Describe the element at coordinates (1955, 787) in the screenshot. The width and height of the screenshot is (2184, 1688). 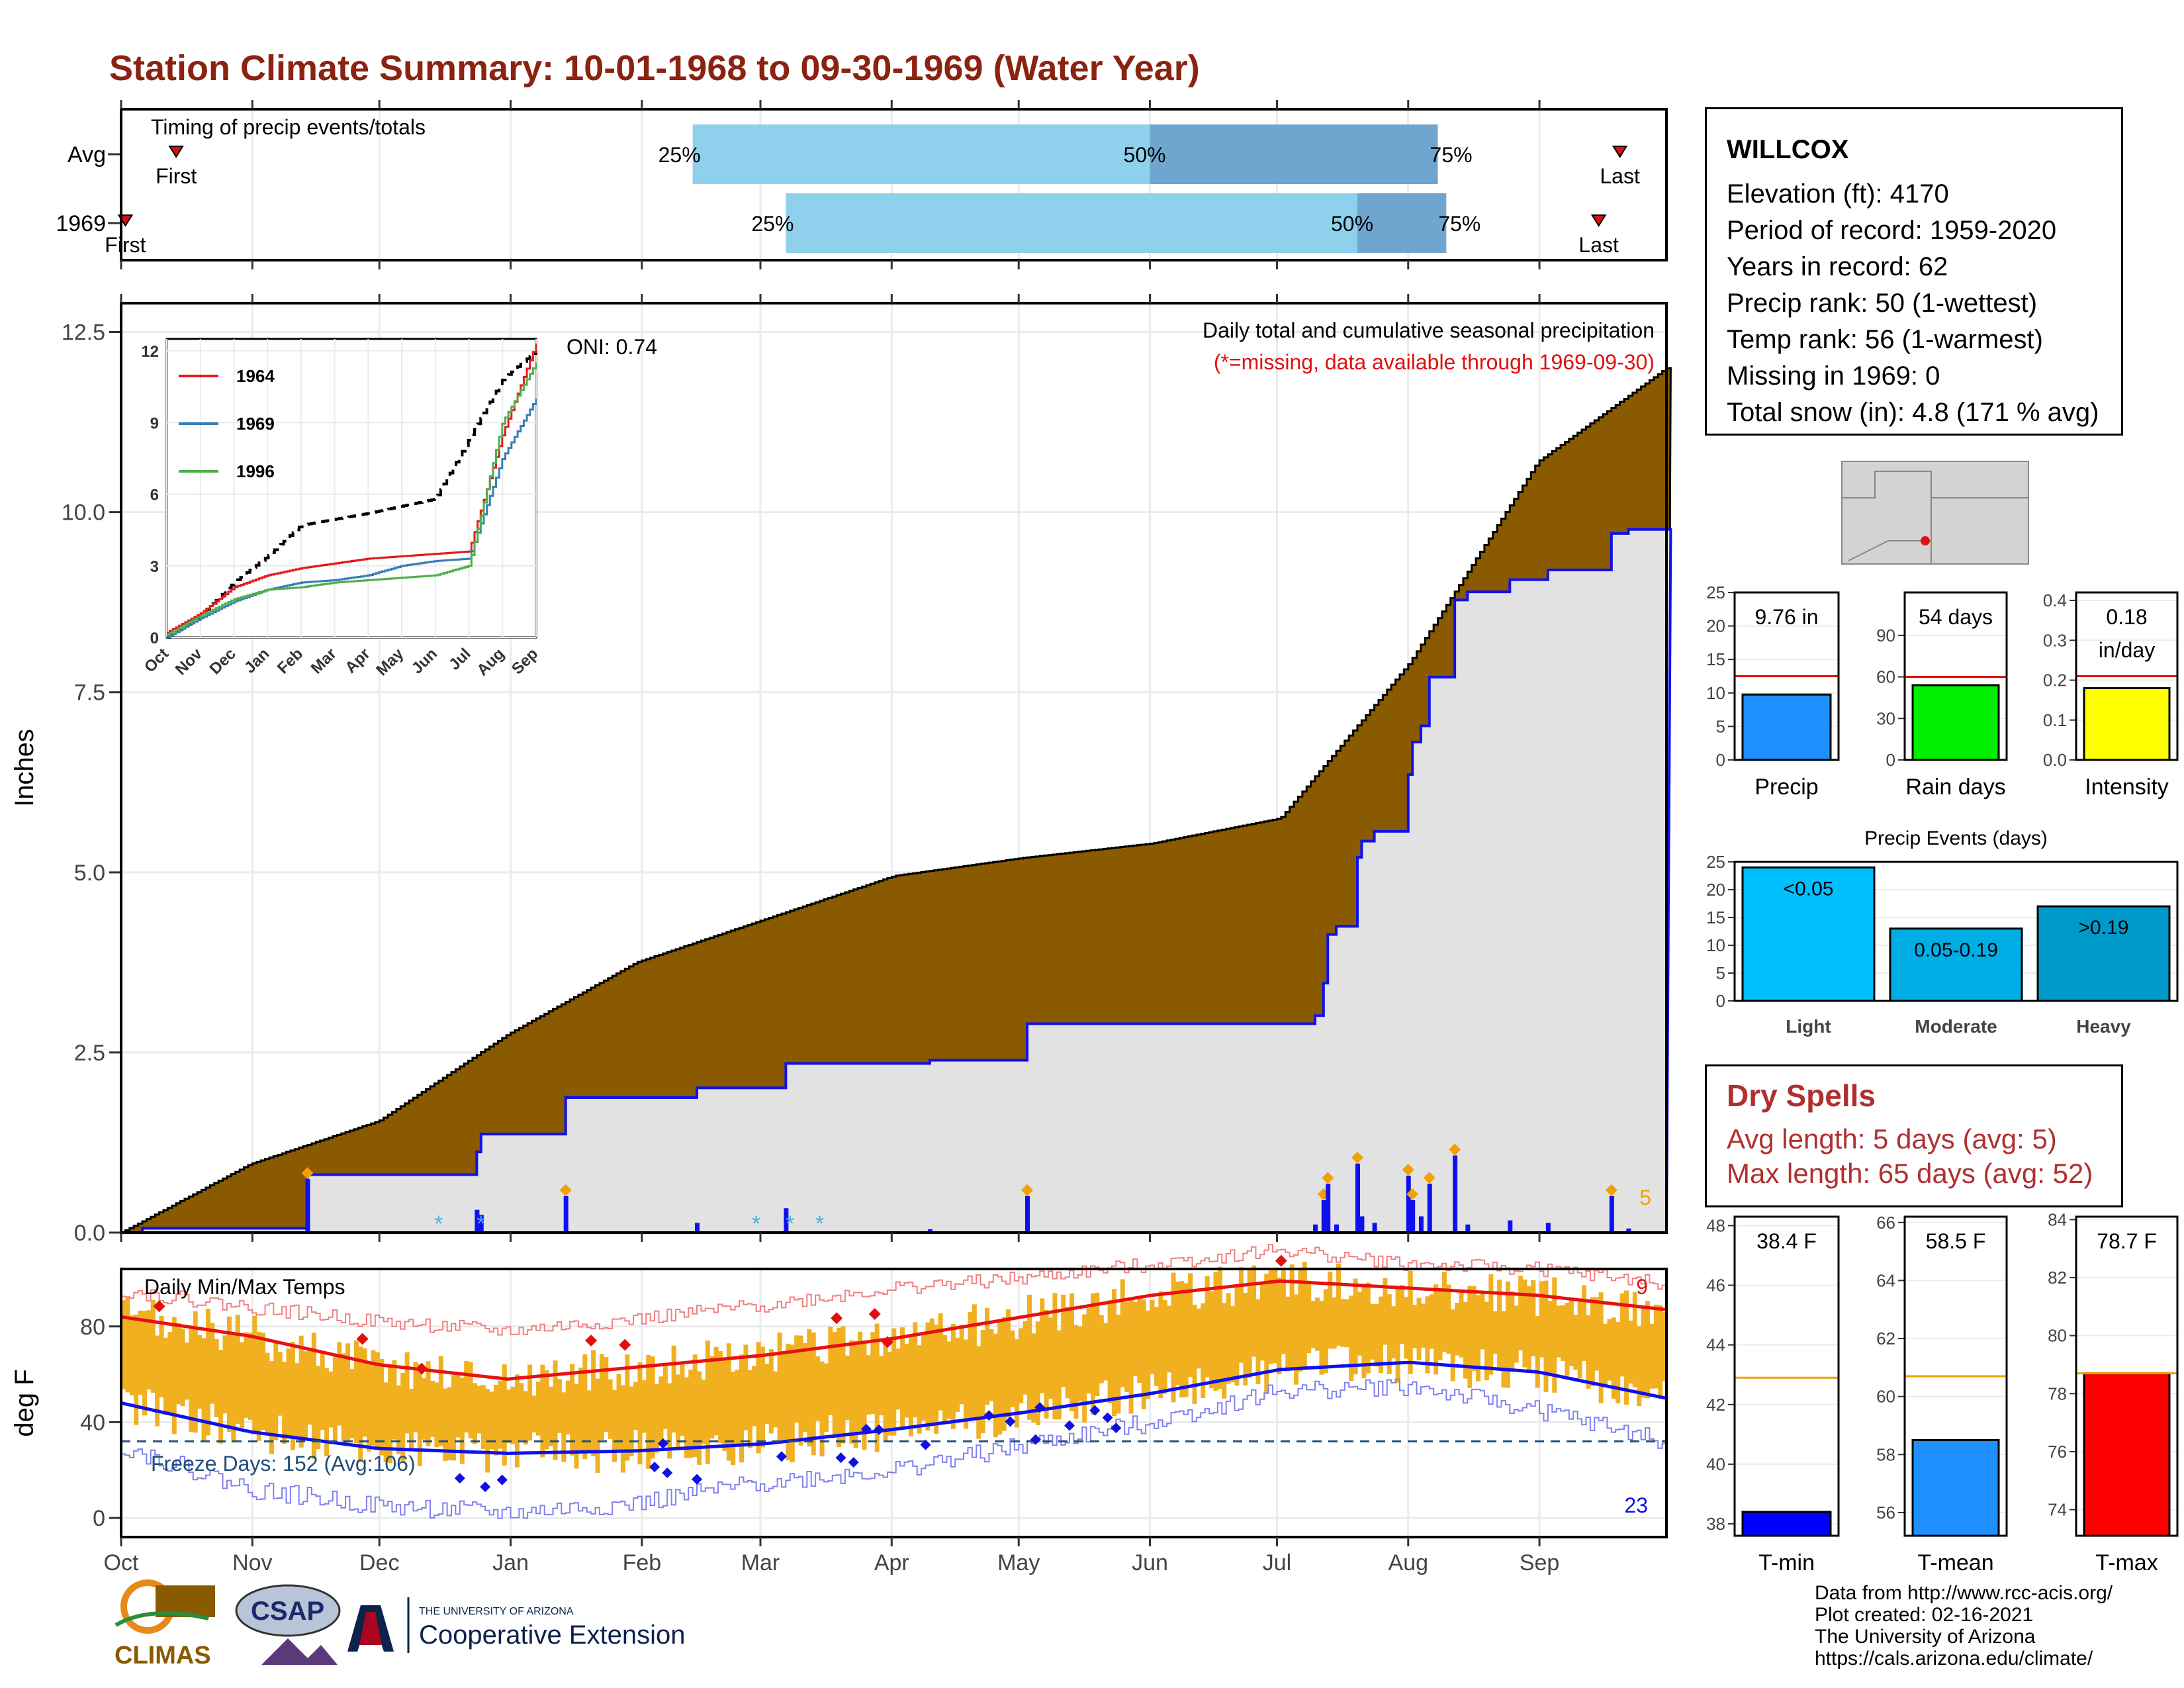
I see `raindays-metric-label: Rain days` at that location.